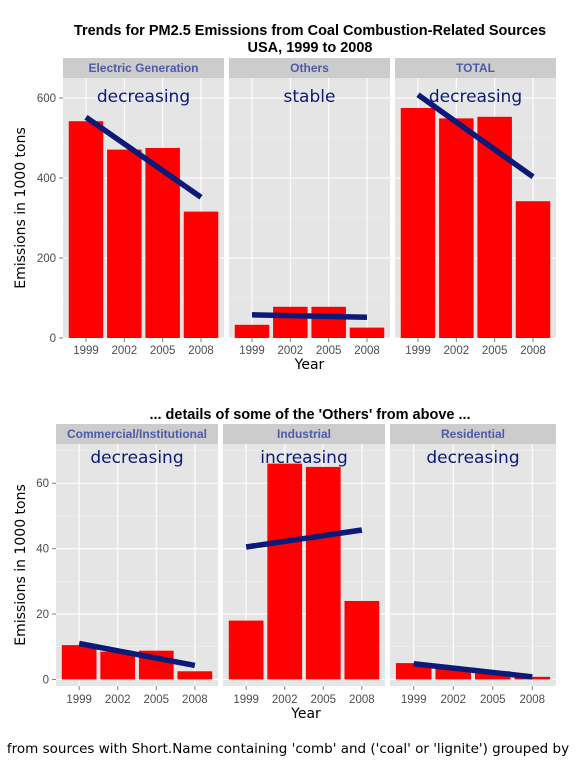 The image size is (576, 768). Describe the element at coordinates (310, 48) in the screenshot. I see `chart-subtitle: USA, 1999 to 2008` at that location.